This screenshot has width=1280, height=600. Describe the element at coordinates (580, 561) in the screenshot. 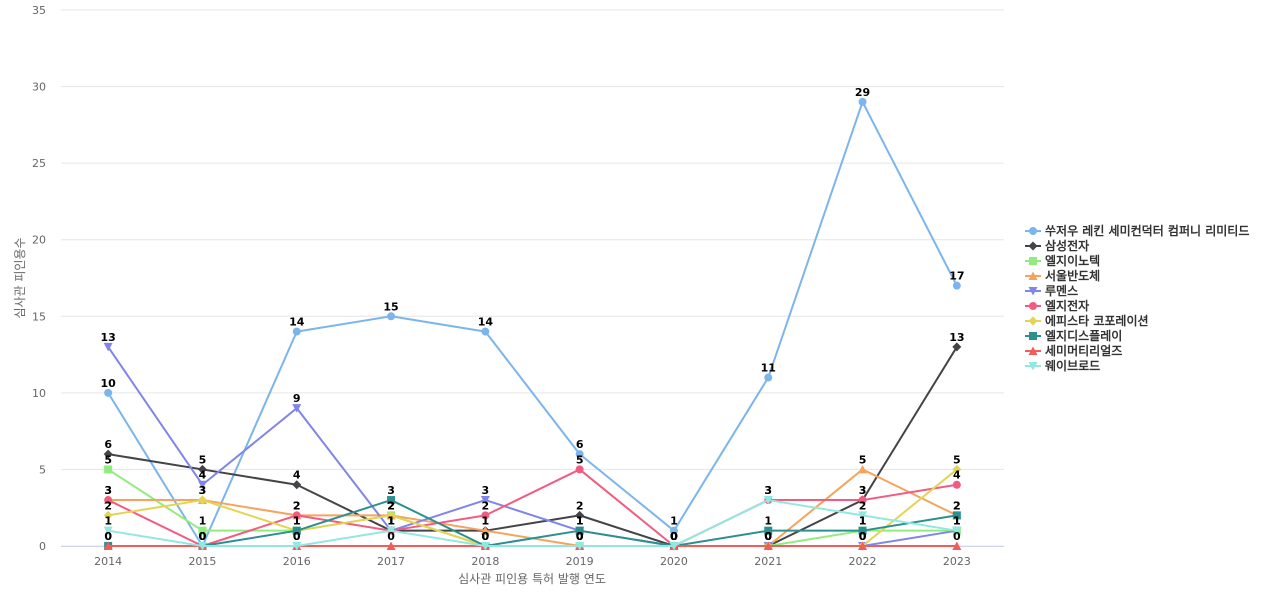

I see `x-tick-label: 2019` at that location.